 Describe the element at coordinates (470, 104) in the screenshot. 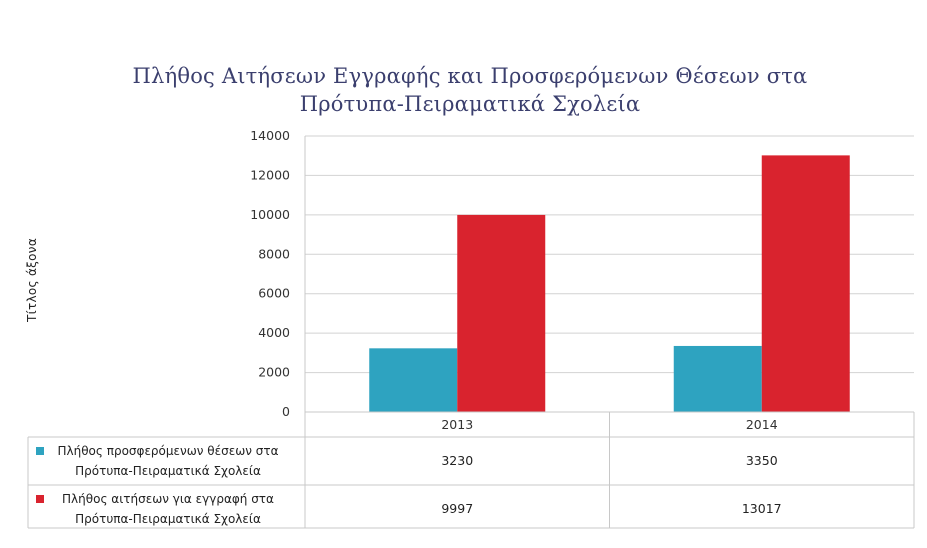

I see `chart-title-line-2: Πρότυπα-Πειραματικά Σχολεία` at that location.